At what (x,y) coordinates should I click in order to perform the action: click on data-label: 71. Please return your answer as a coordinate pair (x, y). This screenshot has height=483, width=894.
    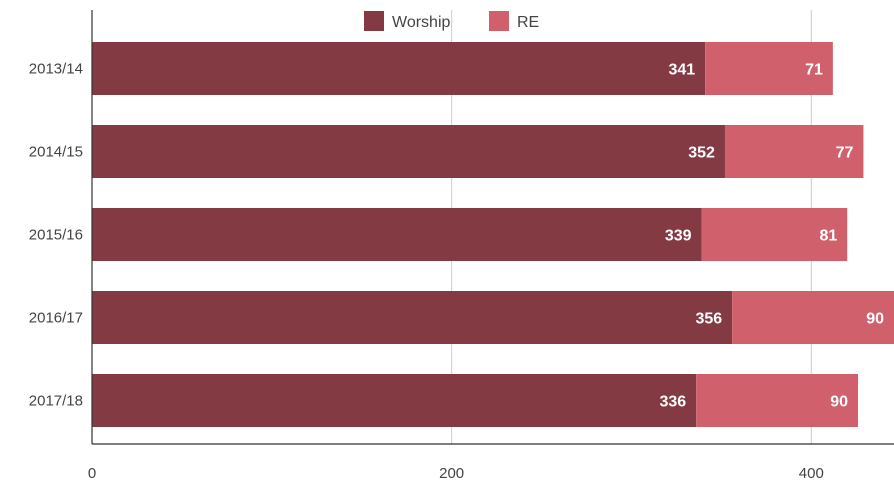
    Looking at the image, I should click on (814, 70).